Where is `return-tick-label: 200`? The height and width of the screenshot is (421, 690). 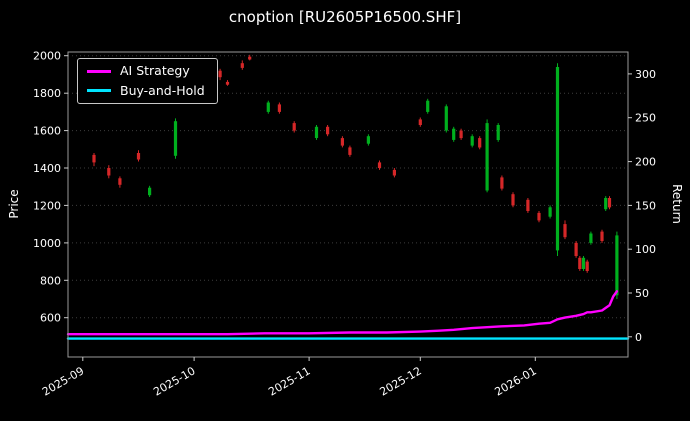
return-tick-label: 200 is located at coordinates (645, 162).